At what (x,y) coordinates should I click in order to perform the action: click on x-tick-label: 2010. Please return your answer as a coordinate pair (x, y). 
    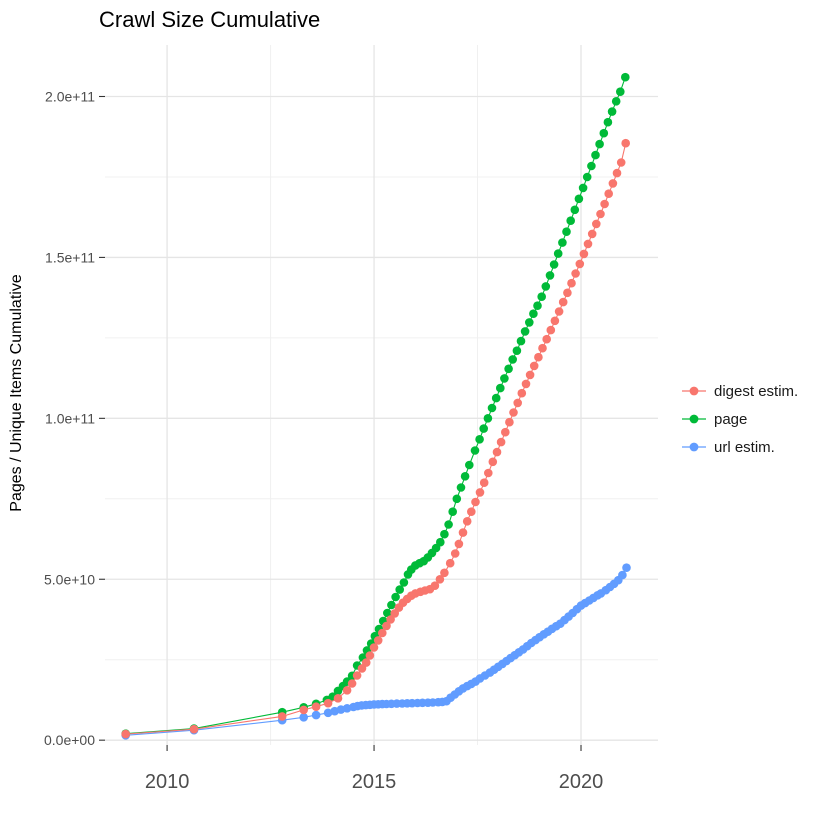
    Looking at the image, I should click on (167, 782).